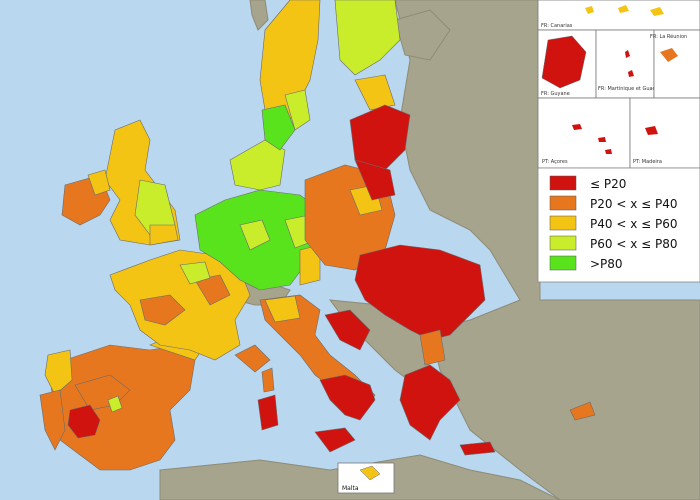 The width and height of the screenshot is (700, 500). I want to click on inset-label-madeira: PT: Madeira, so click(647, 162).